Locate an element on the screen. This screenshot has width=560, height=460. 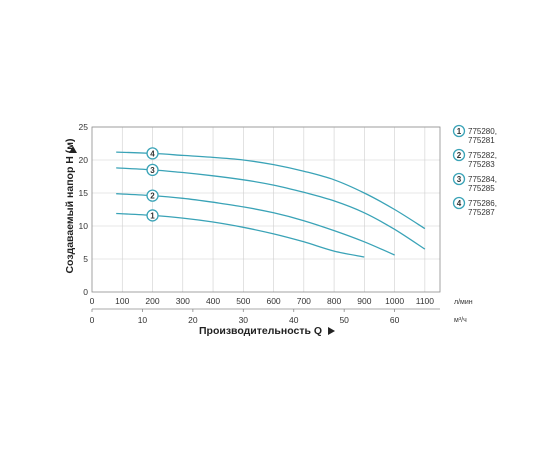
x-tick-label: 600 is located at coordinates (273, 301).